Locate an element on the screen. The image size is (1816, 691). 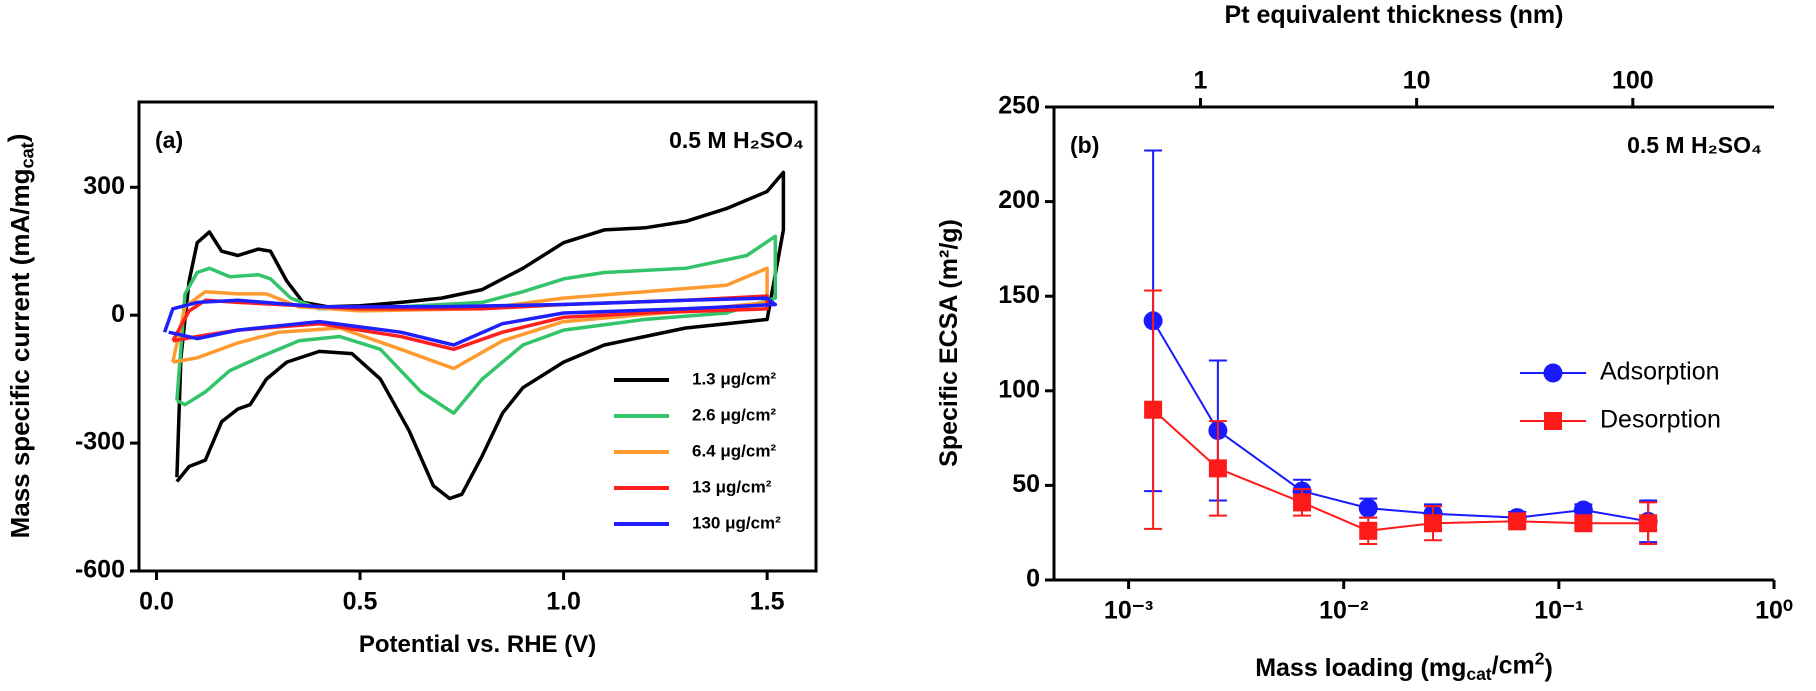
label-part: Pt equivalent thickness (nm) is located at coordinates (1394, 15).